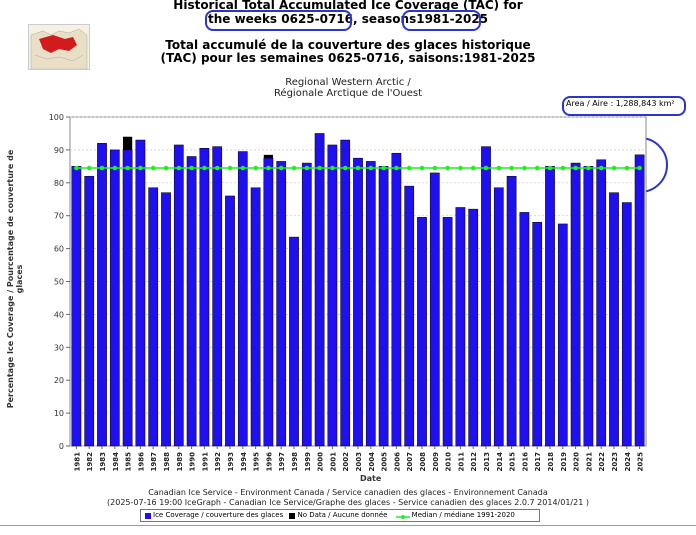 This screenshot has height=535, width=696. I want to click on bottom-divider, so click(348, 525).